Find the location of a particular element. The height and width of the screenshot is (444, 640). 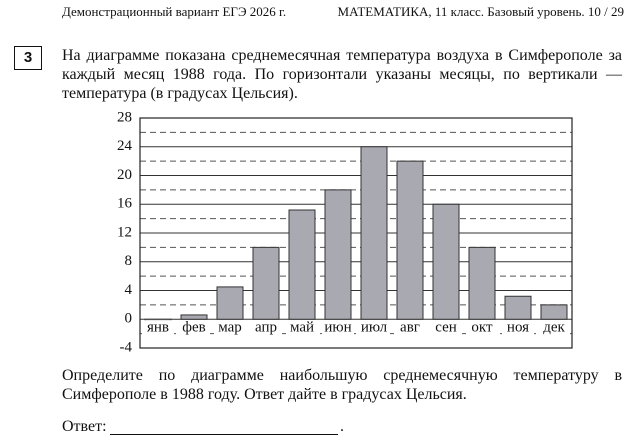

x-tick-label: янв is located at coordinates (158, 328).